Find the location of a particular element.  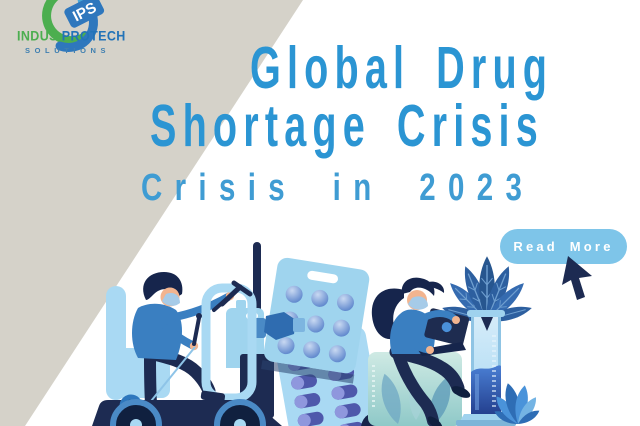

graduated-cylinder is located at coordinates (486, 368).